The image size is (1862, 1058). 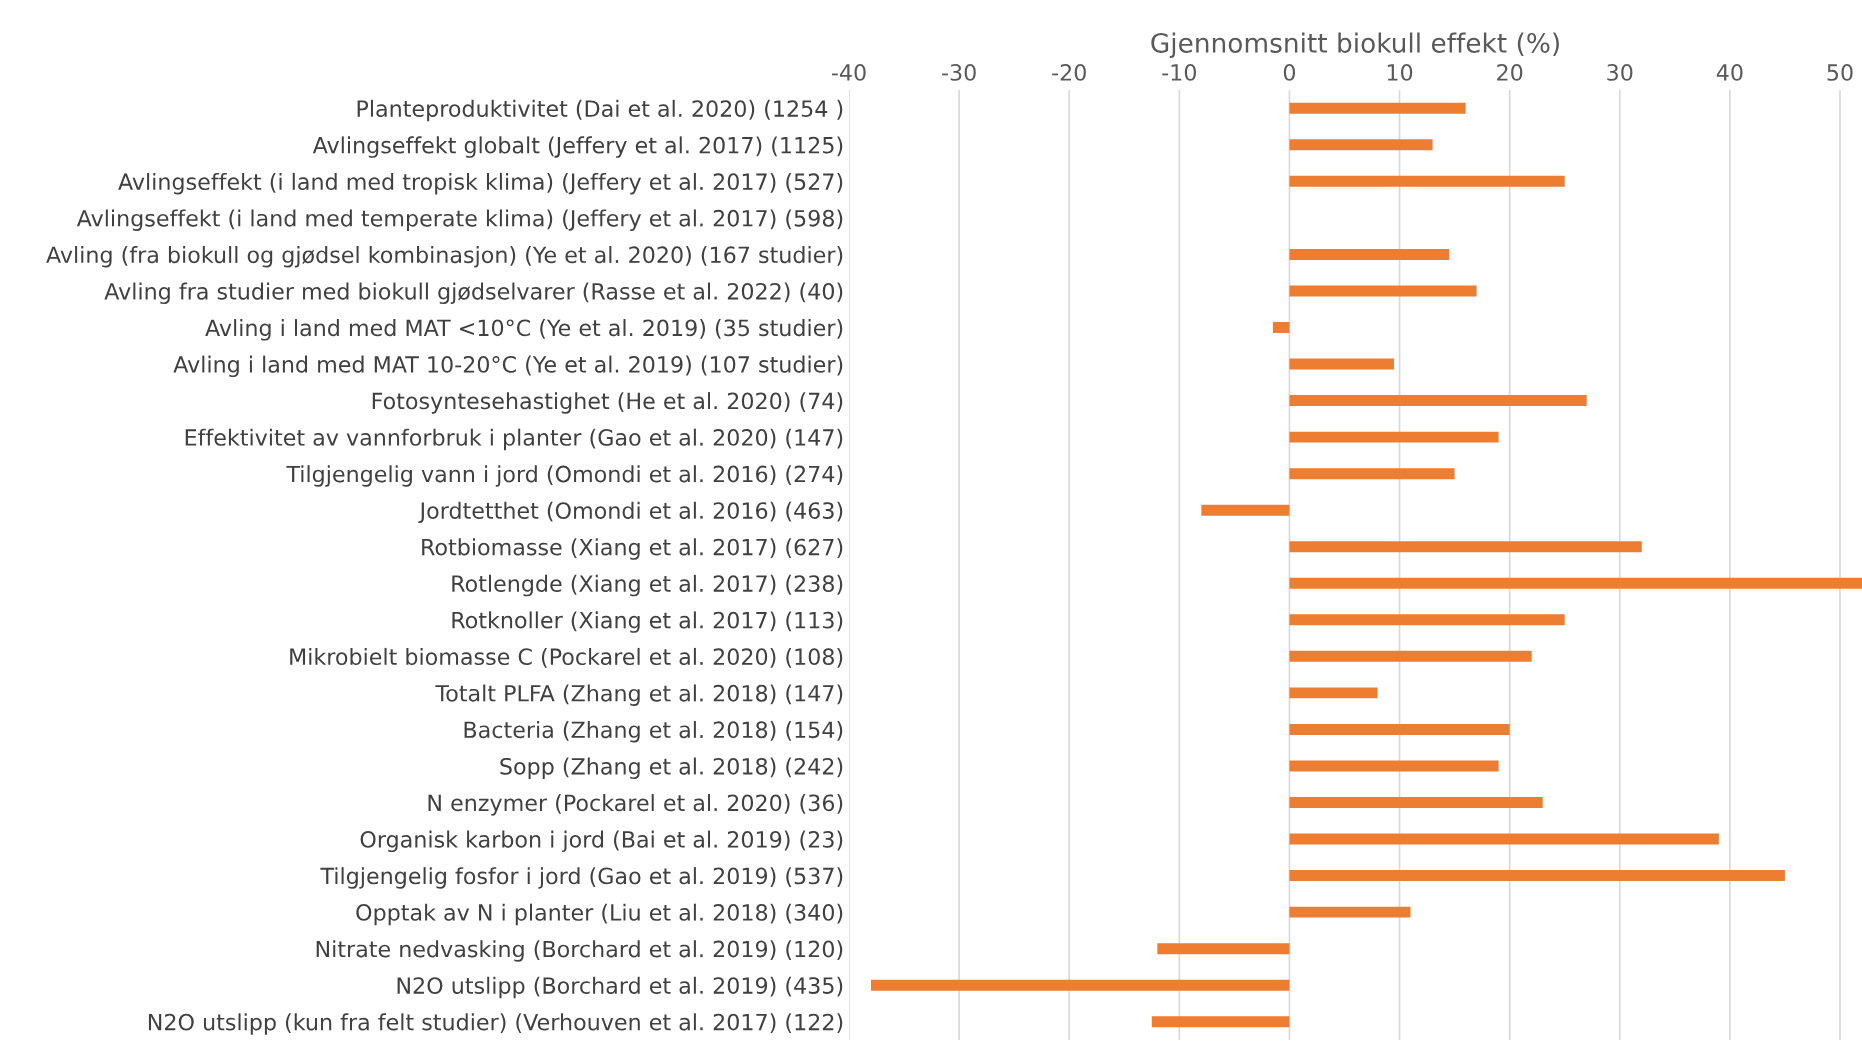 What do you see at coordinates (473, 293) in the screenshot?
I see `y-tick-label: Avling fra studier med biokull gjødselvarer (Rasse et al. 2022) (40)` at bounding box center [473, 293].